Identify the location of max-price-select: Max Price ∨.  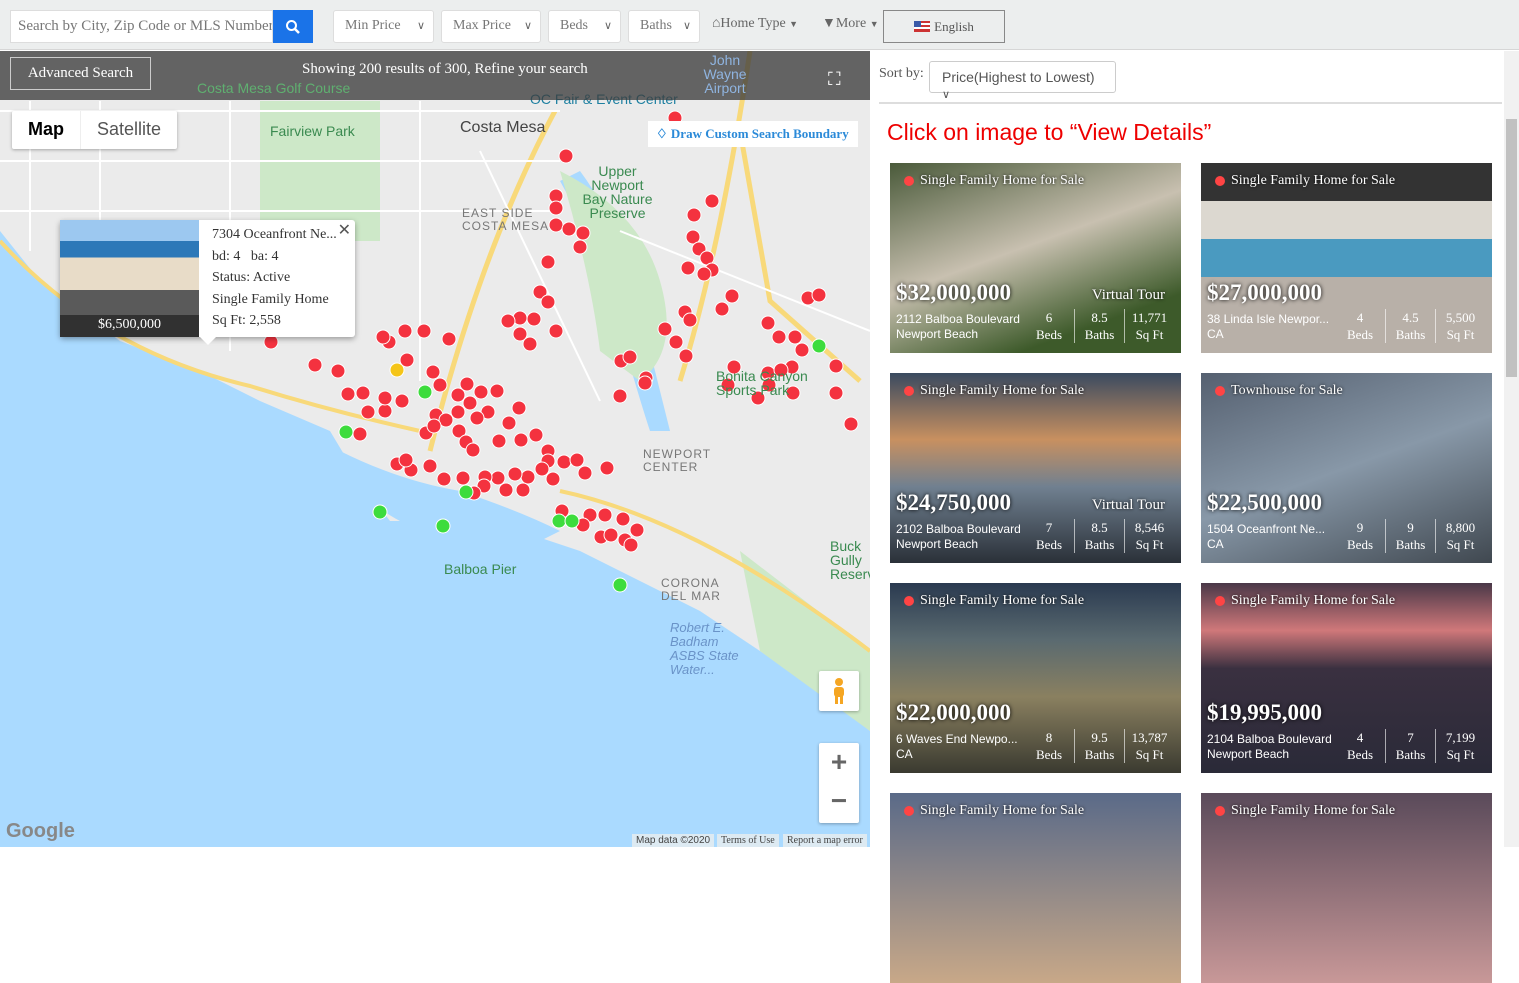
(491, 26).